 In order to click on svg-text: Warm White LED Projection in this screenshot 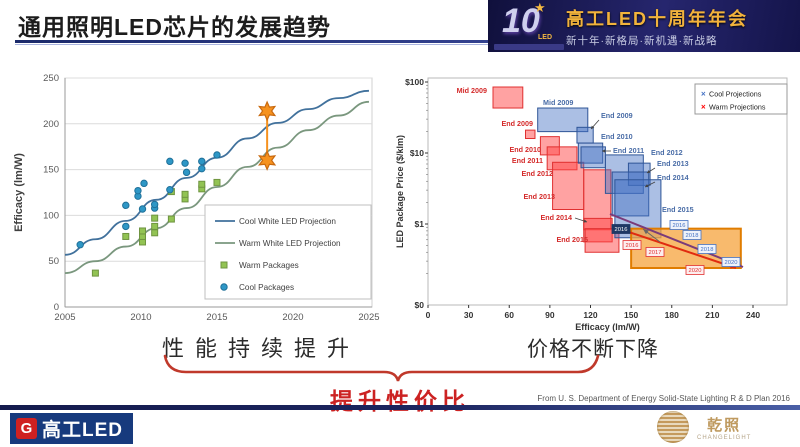, I will do `click(290, 243)`.